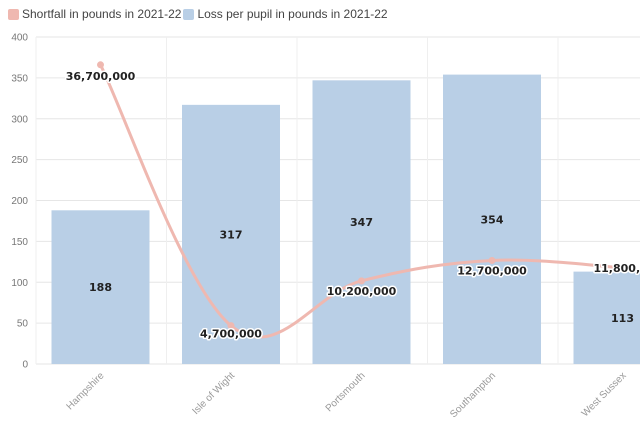 Image resolution: width=640 pixels, height=427 pixels. Describe the element at coordinates (19, 38) in the screenshot. I see `y-tick-label: 400` at that location.